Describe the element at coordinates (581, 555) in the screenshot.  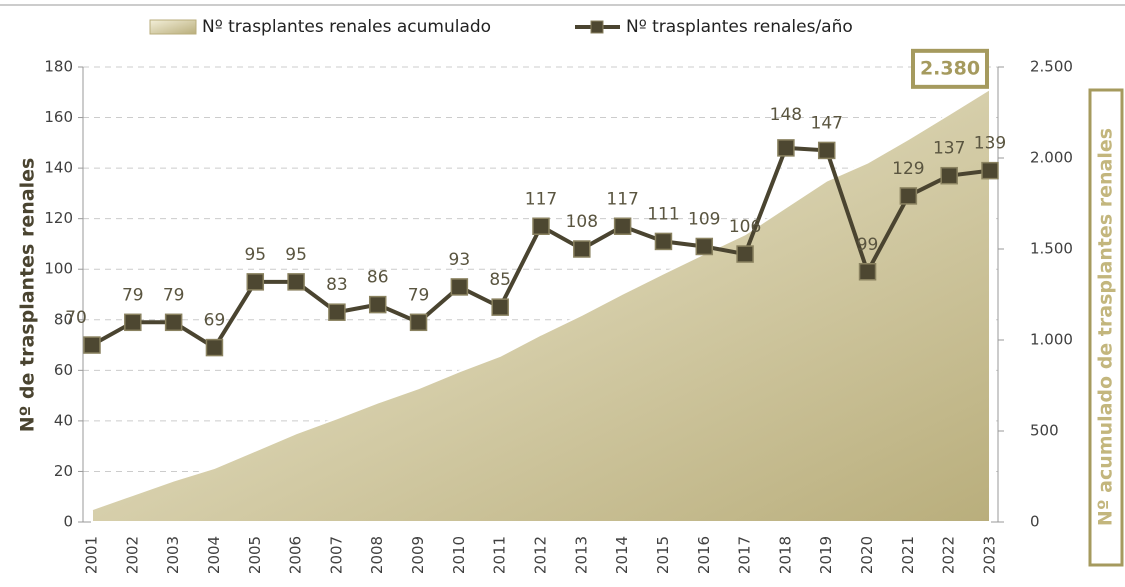
I see `x-tick-label: 2013` at that location.